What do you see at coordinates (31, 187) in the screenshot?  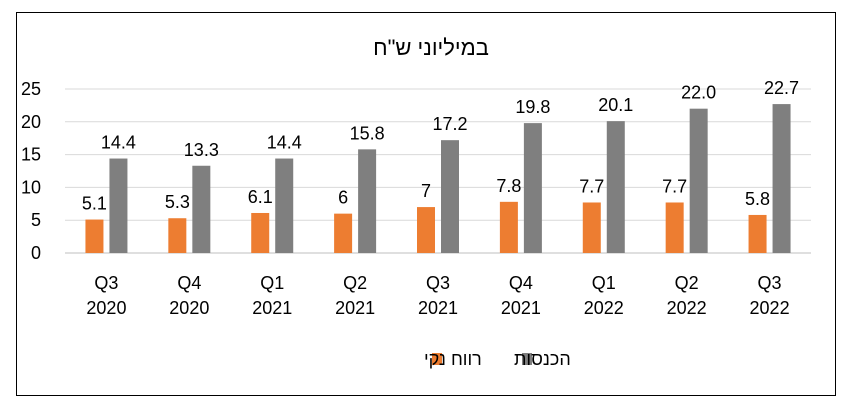 I see `y-tick-label: 10` at bounding box center [31, 187].